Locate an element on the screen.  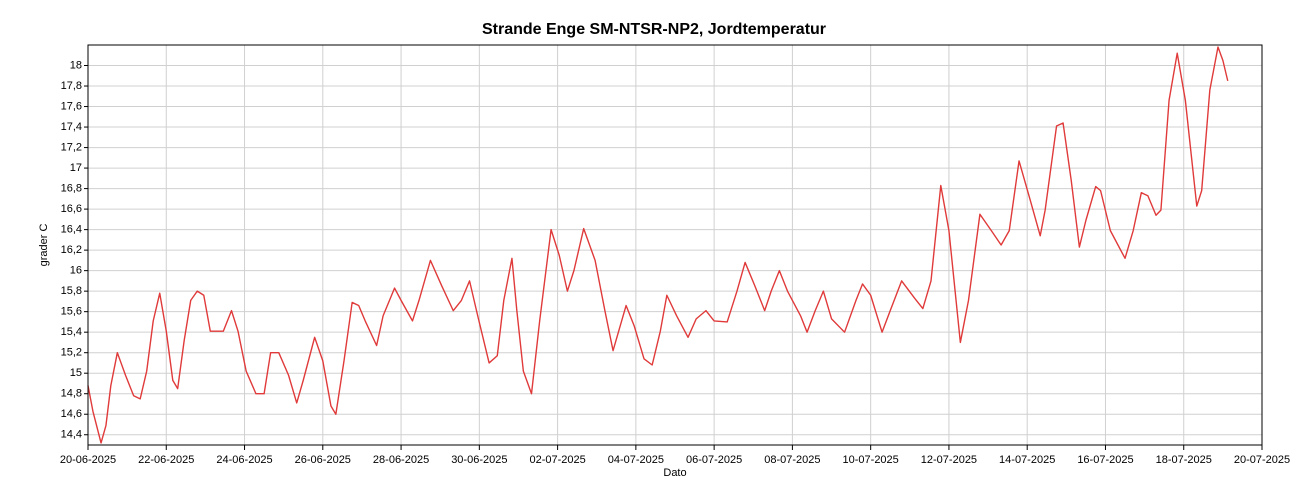
x-tick-label: 22-06-2025 is located at coordinates (166, 460).